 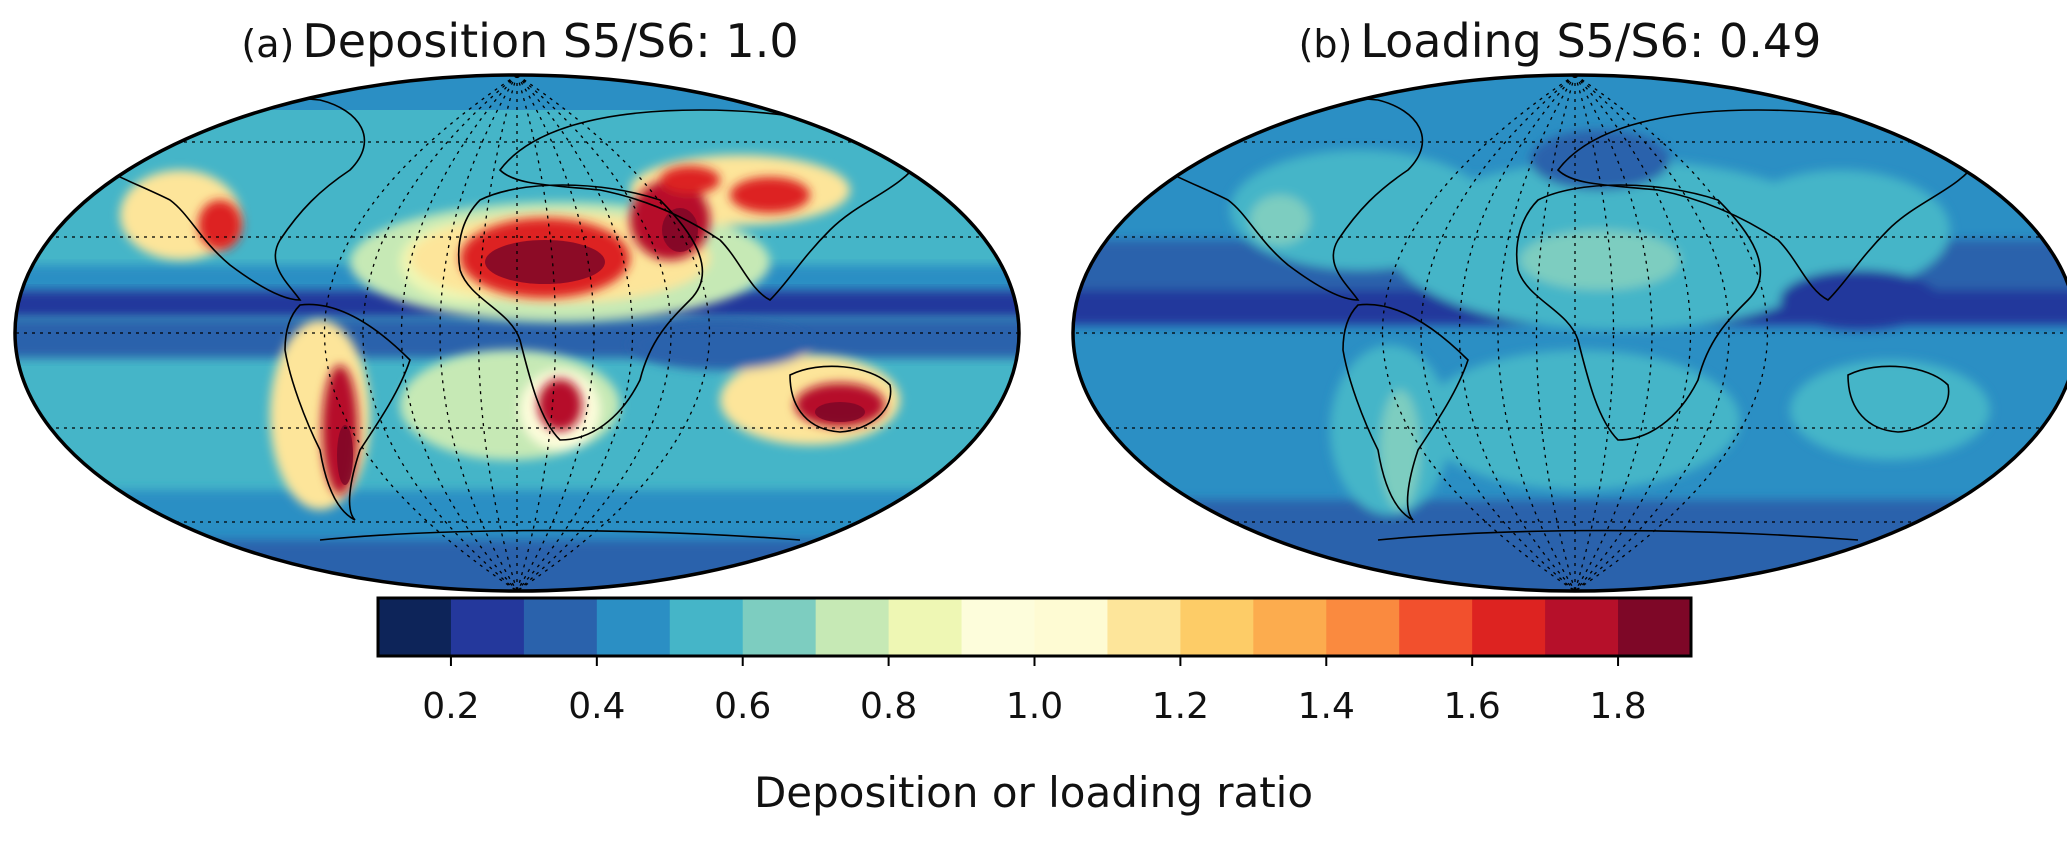 I want to click on colorbar-ticks: 0.2 0.4 0.6 0.8 1.0 1.2 1.4 1.6 1.8, so click(x=1034, y=691).